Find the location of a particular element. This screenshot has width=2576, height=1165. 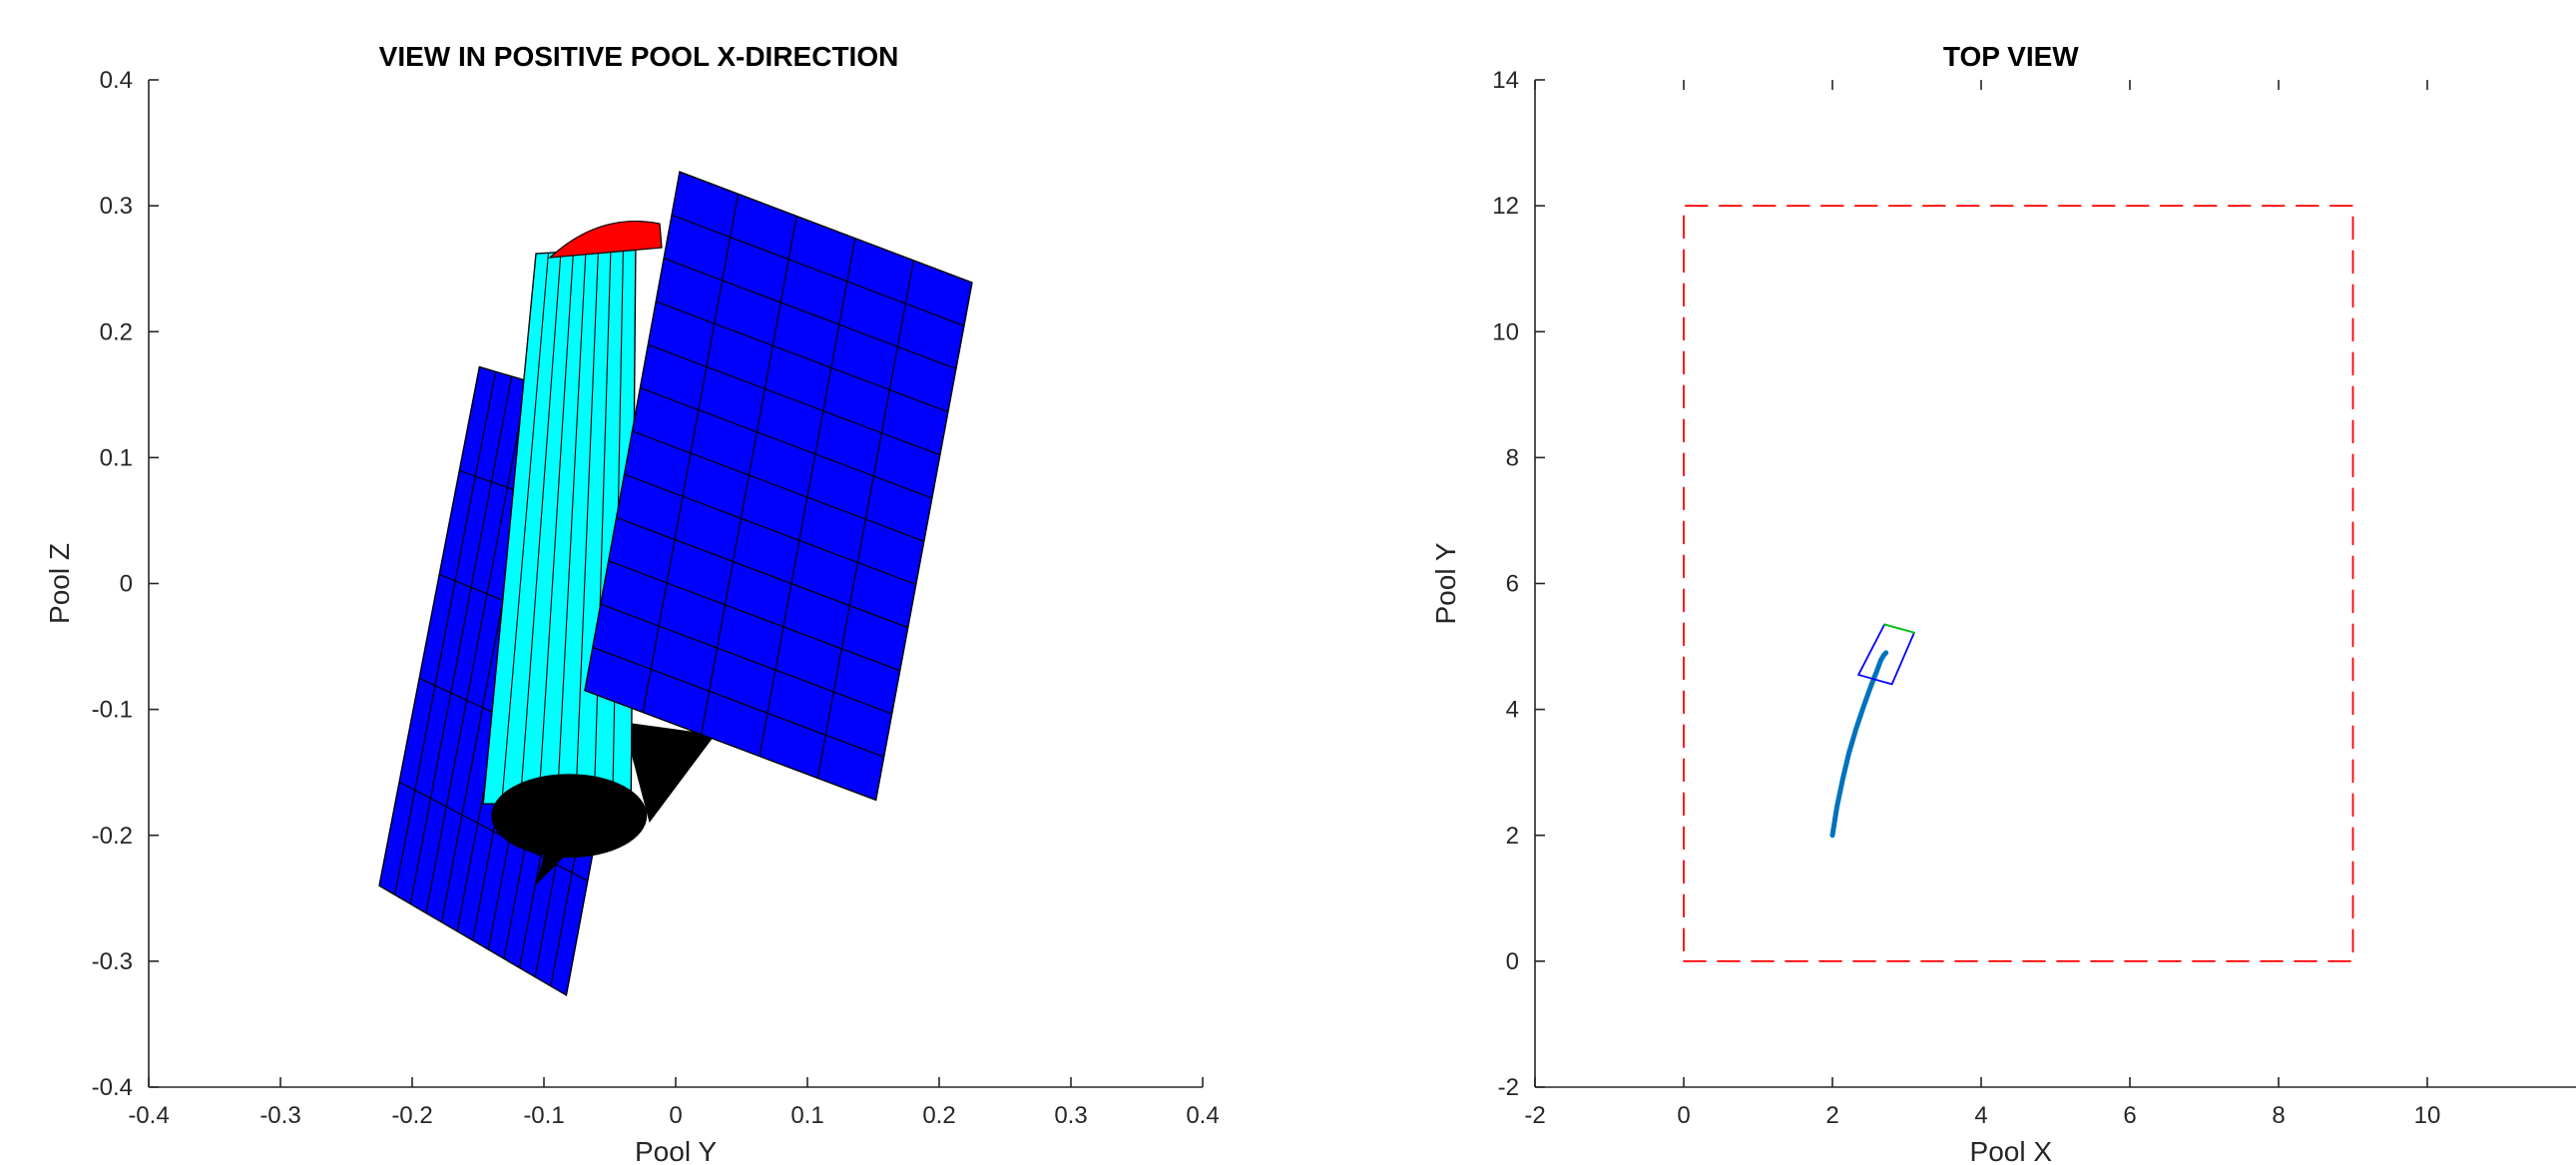

left-y-axis-label: Pool Z is located at coordinates (60, 583).